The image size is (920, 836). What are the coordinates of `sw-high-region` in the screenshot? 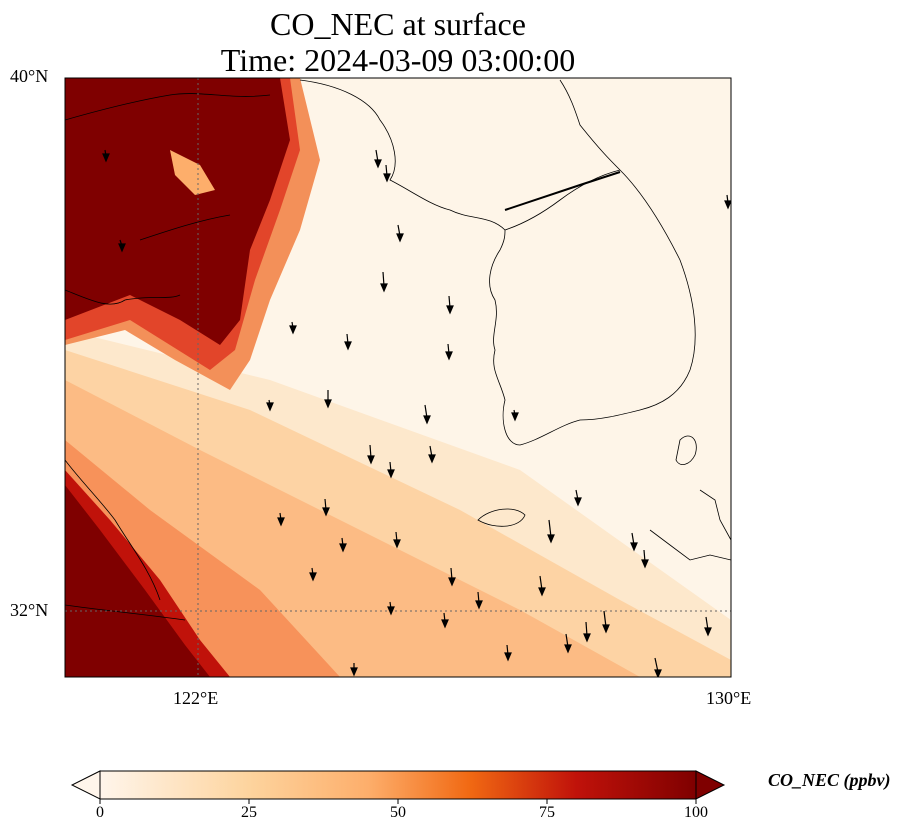 It's located at (137, 581).